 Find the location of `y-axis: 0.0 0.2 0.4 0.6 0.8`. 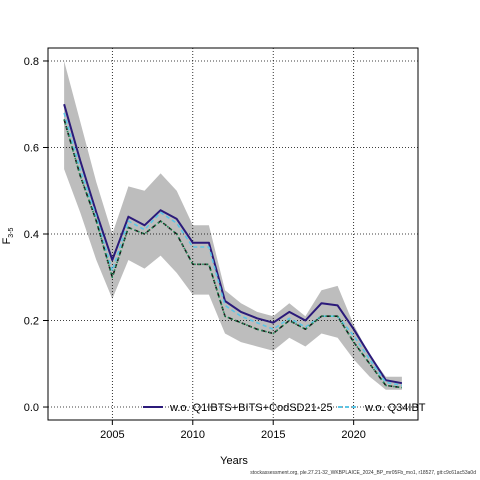

y-axis: 0.0 0.2 0.4 0.6 0.8 is located at coordinates (36, 235).